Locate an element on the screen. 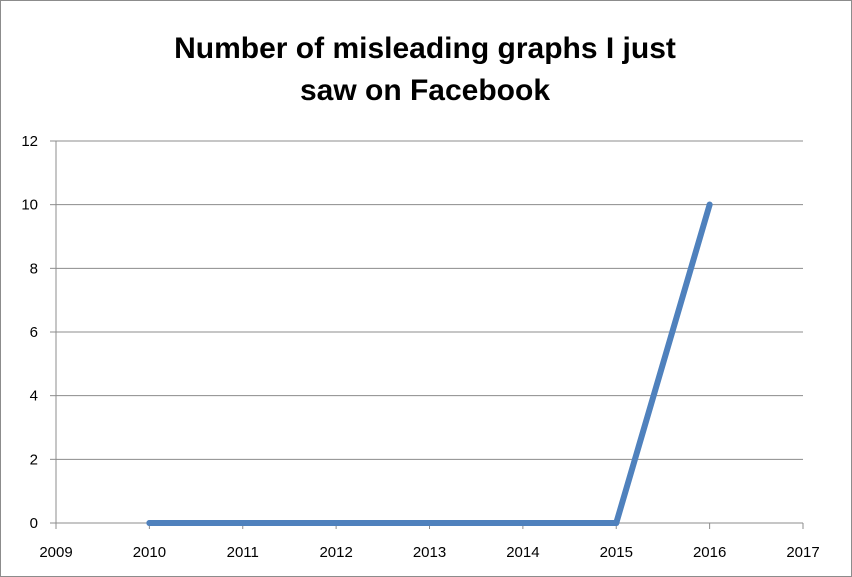 The height and width of the screenshot is (577, 852). data-point-2014 is located at coordinates (522, 523).